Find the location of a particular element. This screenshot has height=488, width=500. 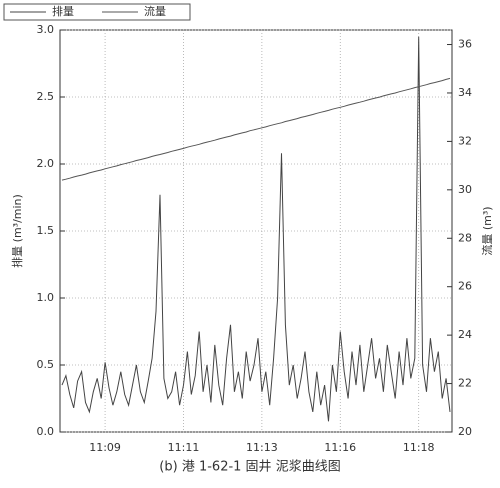

legend-label: 流量 is located at coordinates (155, 11).